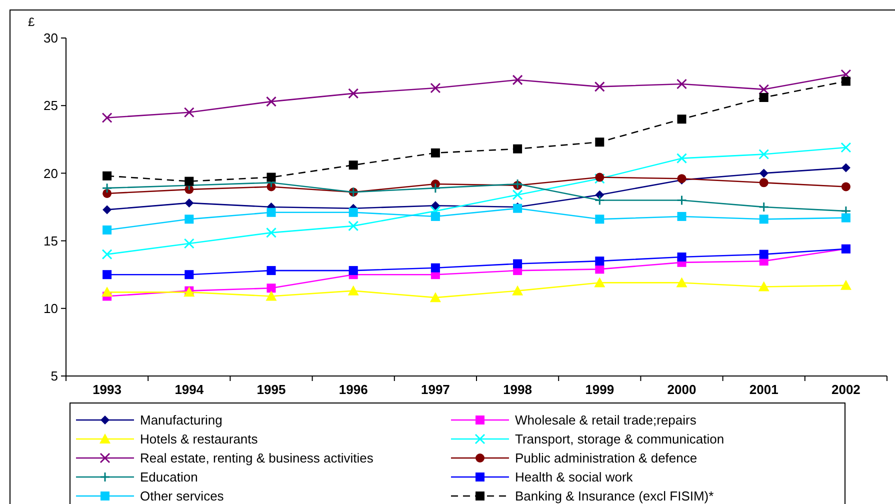  I want to click on x-tick-label: 1993, so click(107, 389).